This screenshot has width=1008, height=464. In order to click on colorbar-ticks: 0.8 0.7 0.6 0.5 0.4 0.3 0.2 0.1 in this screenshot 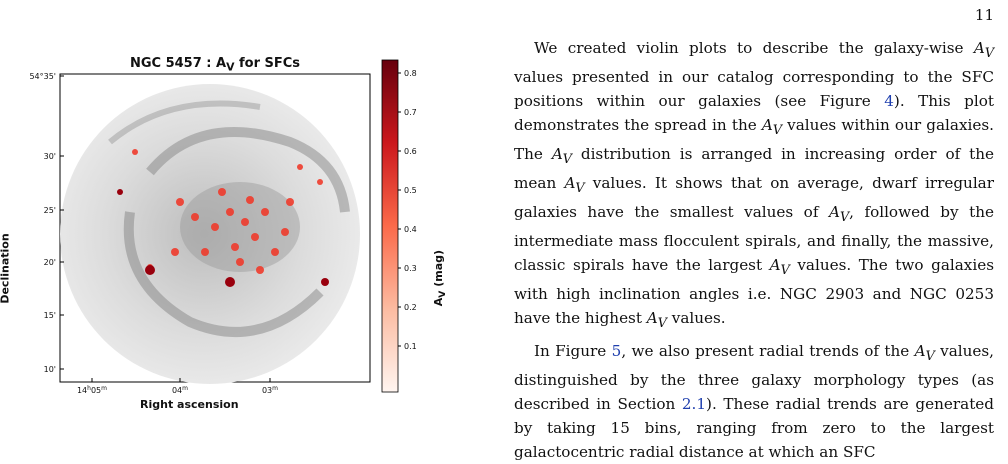, I will do `click(407, 210)`.